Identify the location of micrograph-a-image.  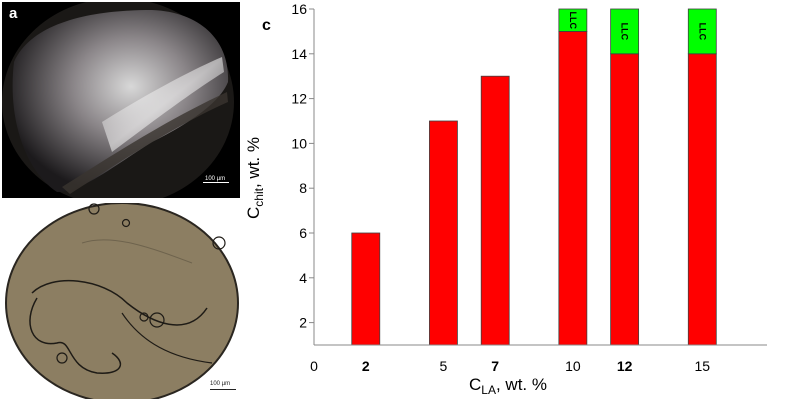
(121, 100).